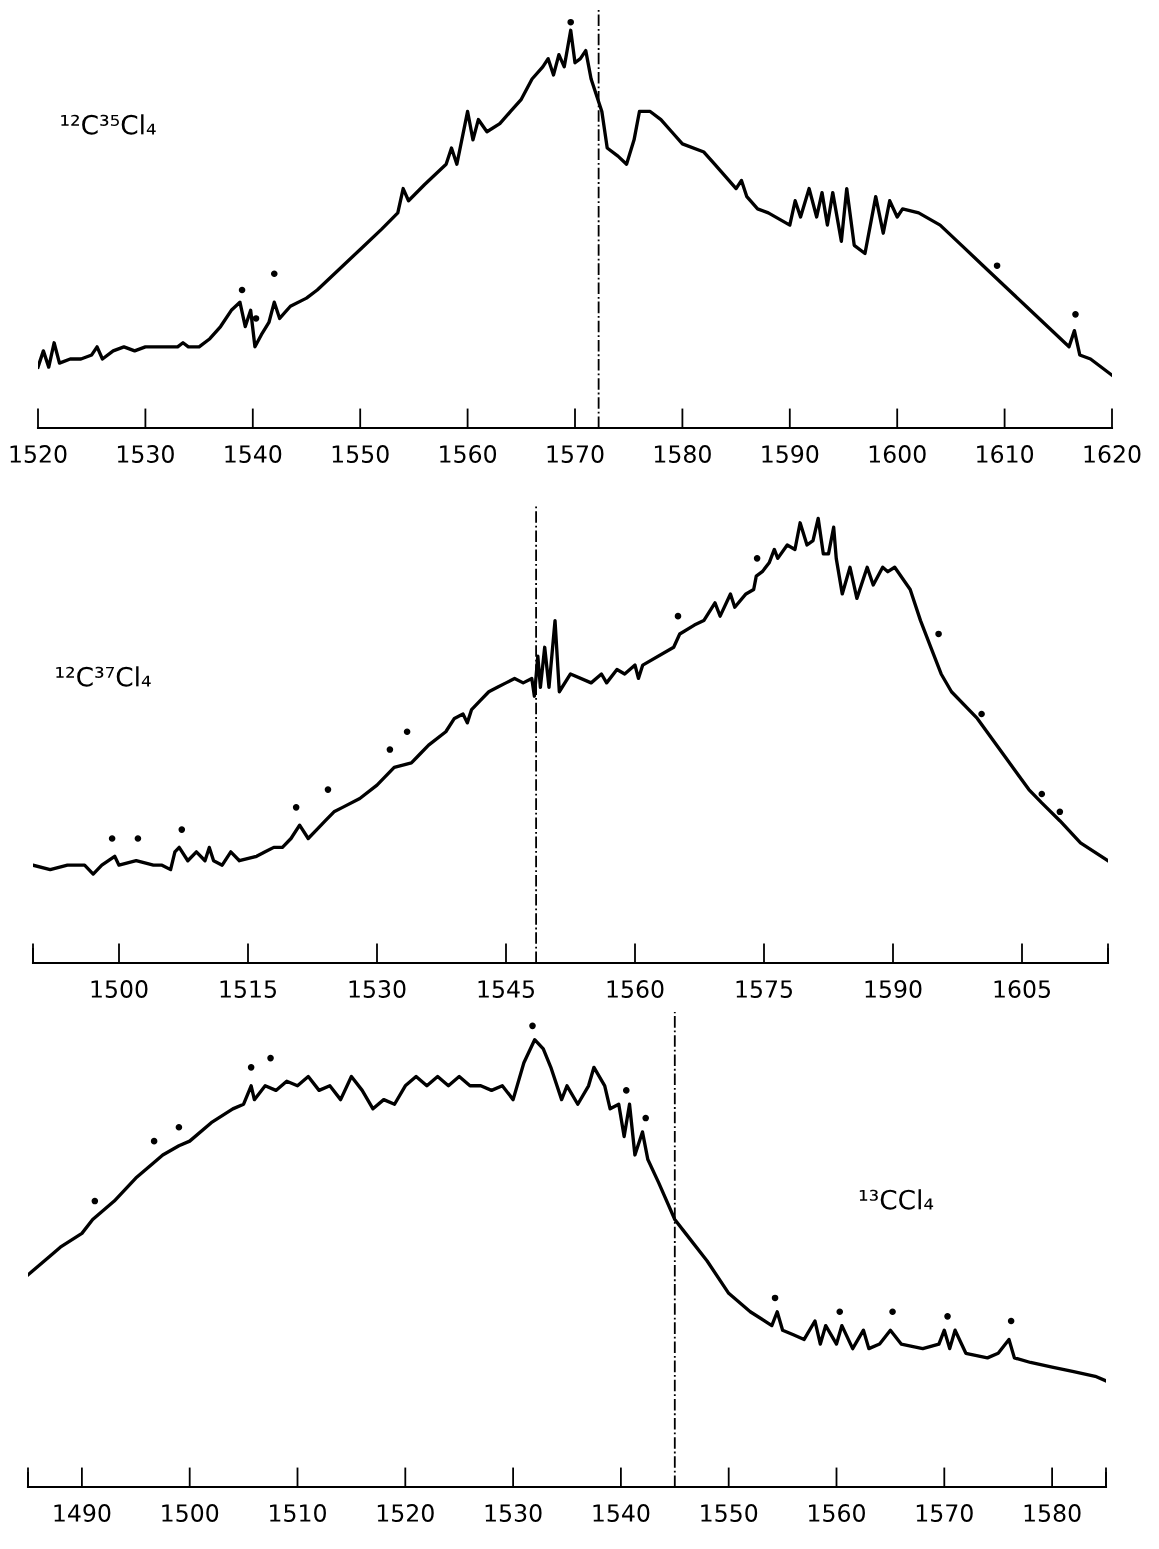 The height and width of the screenshot is (1549, 1159). Describe the element at coordinates (506, 989) in the screenshot. I see `x-tick-label: 1545` at that location.